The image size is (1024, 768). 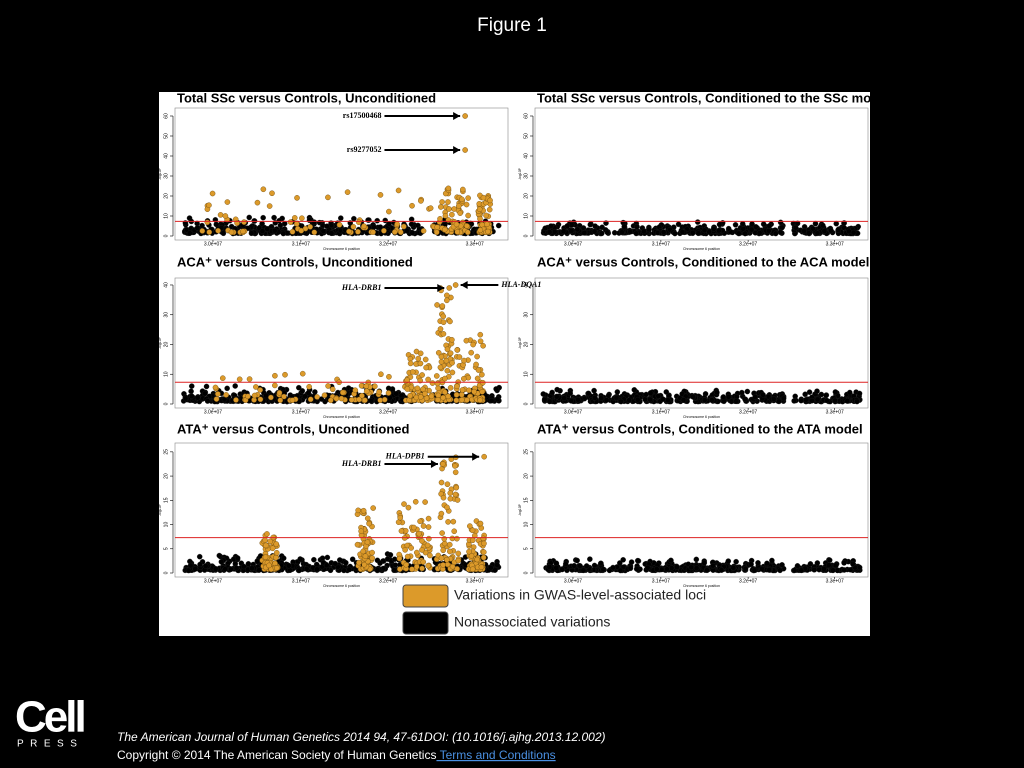 What do you see at coordinates (341, 586) in the screenshot?
I see `x-axis-label: Chromosome 6 position` at bounding box center [341, 586].